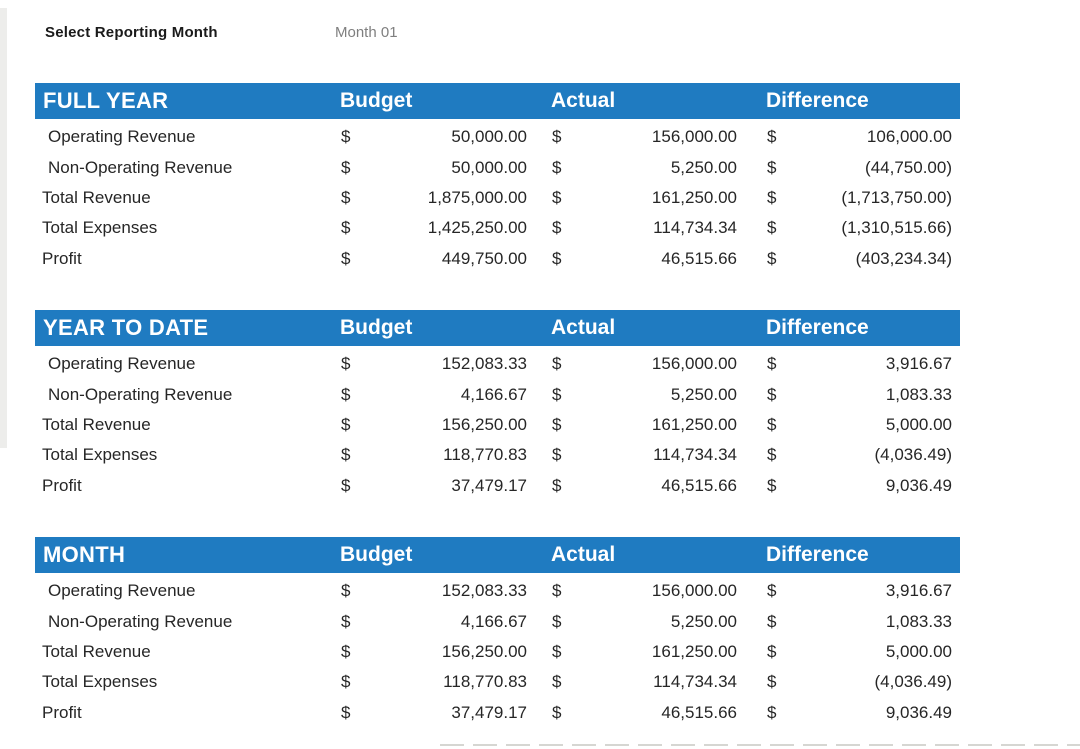 The image size is (1080, 749). Describe the element at coordinates (896, 228) in the screenshot. I see `difference-value: (1,310,515.66)` at that location.